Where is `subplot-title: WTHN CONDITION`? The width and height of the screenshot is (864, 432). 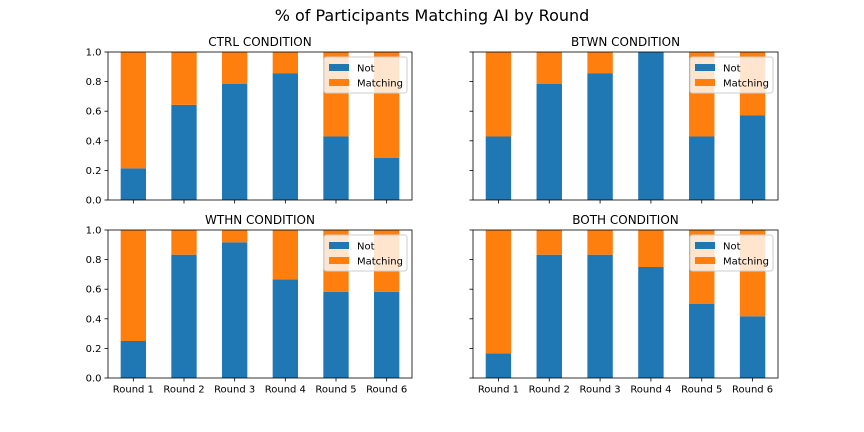
subplot-title: WTHN CONDITION is located at coordinates (260, 220).